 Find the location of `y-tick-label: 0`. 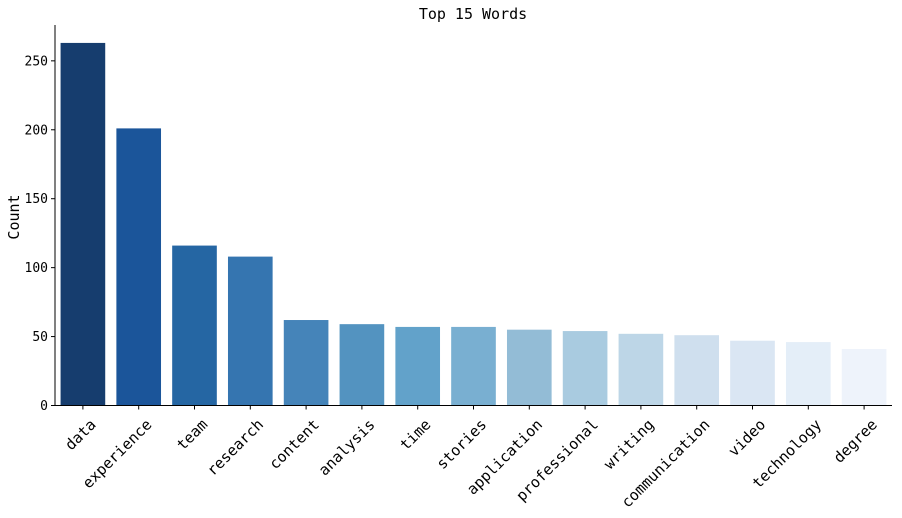

y-tick-label: 0 is located at coordinates (44, 406).